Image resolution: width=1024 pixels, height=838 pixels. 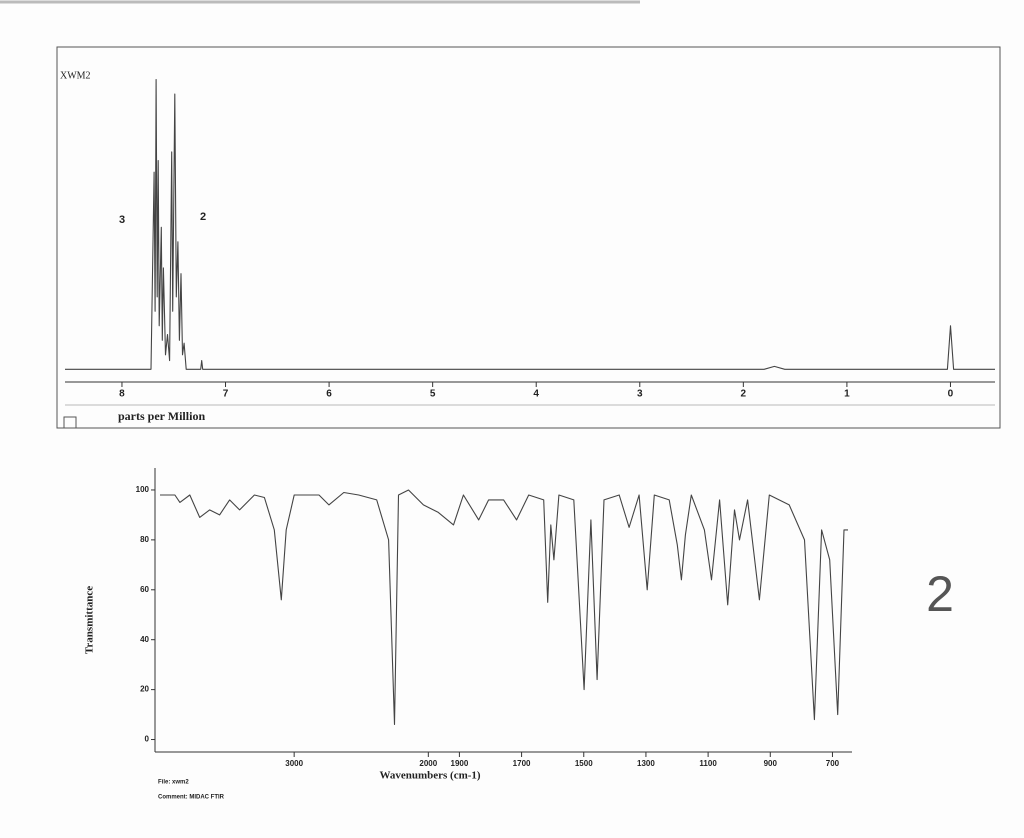 I want to click on x-tick-label: 900, so click(x=771, y=763).